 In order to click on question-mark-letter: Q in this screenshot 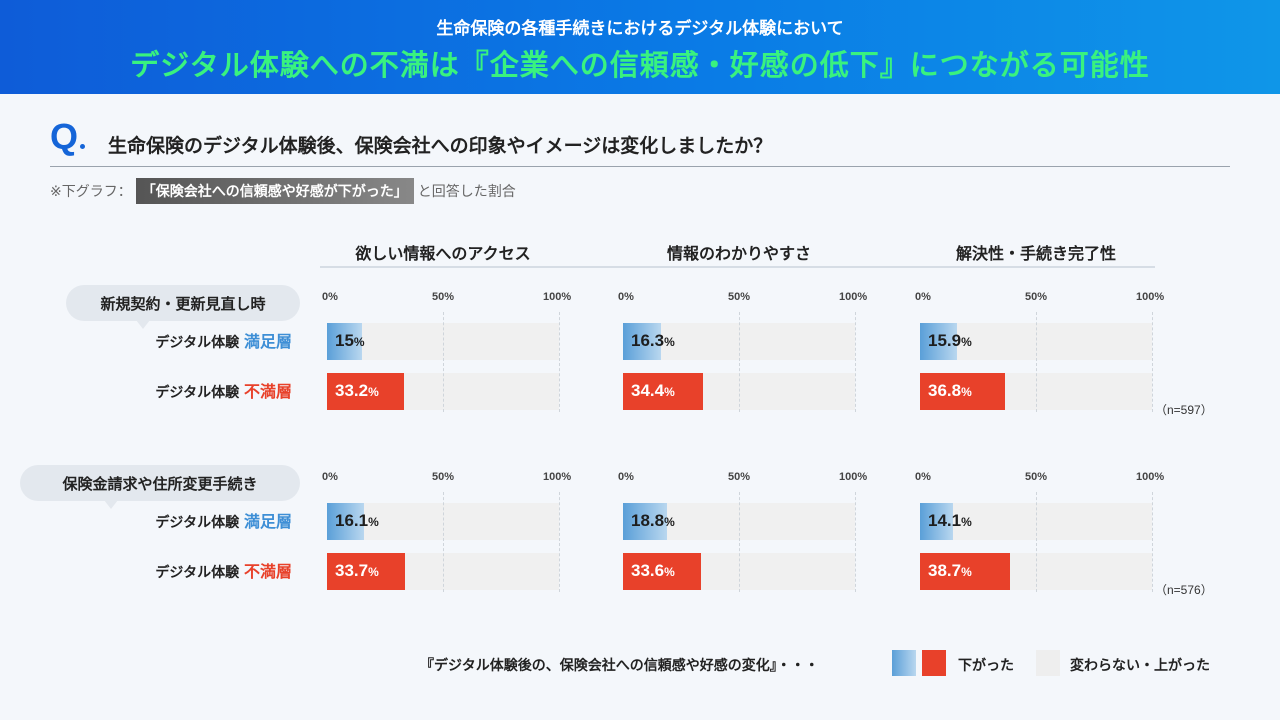, I will do `click(64, 136)`.